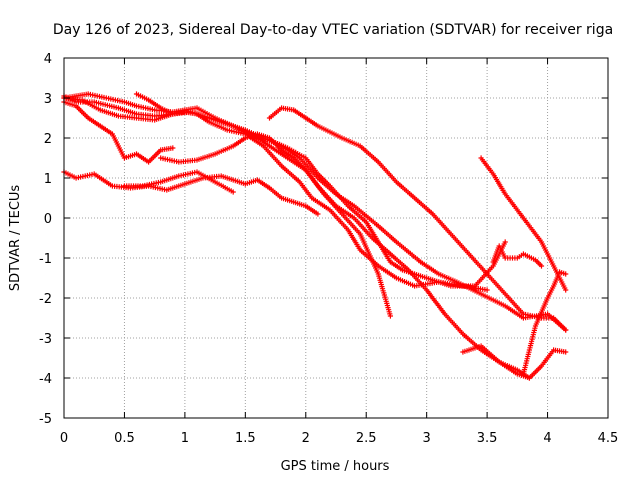 The width and height of the screenshot is (640, 480). Describe the element at coordinates (427, 438) in the screenshot. I see `x-tick-label: 3` at that location.